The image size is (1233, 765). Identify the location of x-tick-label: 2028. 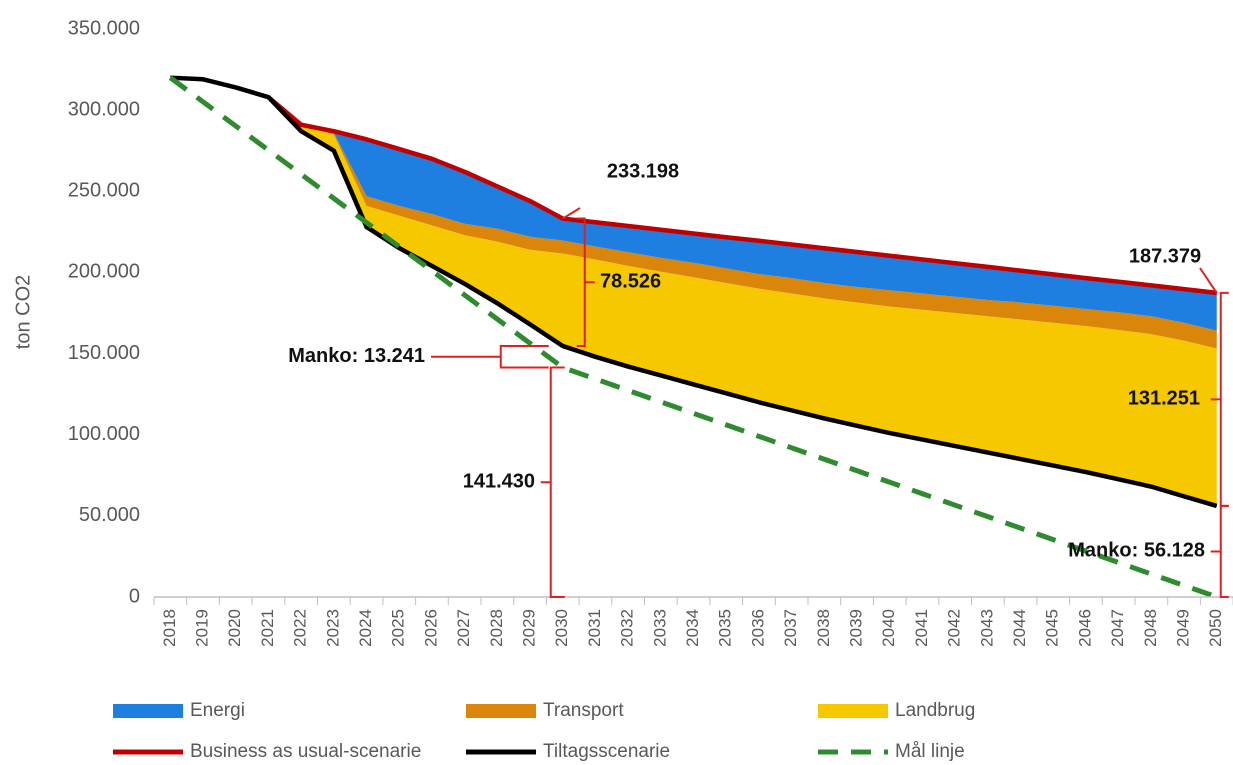
(496, 628).